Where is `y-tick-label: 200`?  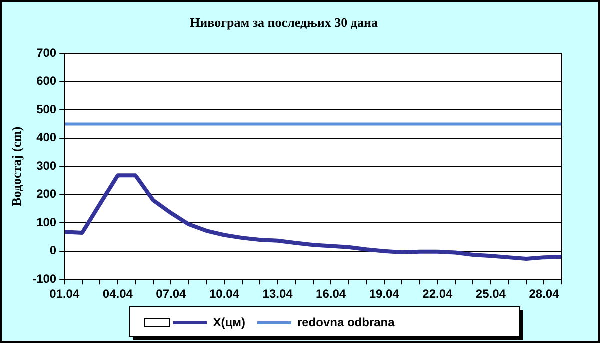 y-tick-label: 200 is located at coordinates (46, 194).